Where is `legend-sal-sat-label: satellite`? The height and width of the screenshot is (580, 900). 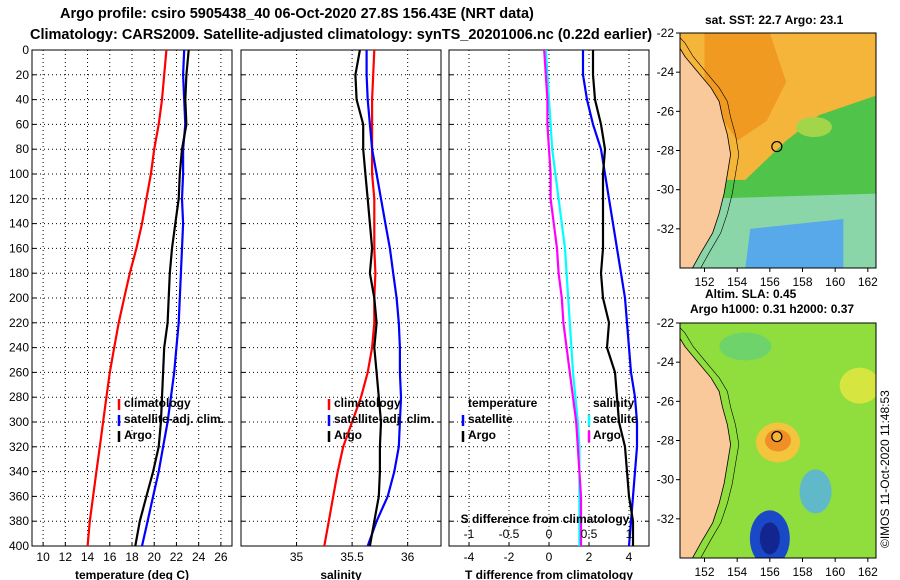
legend-sal-sat-label: satellite is located at coordinates (615, 419).